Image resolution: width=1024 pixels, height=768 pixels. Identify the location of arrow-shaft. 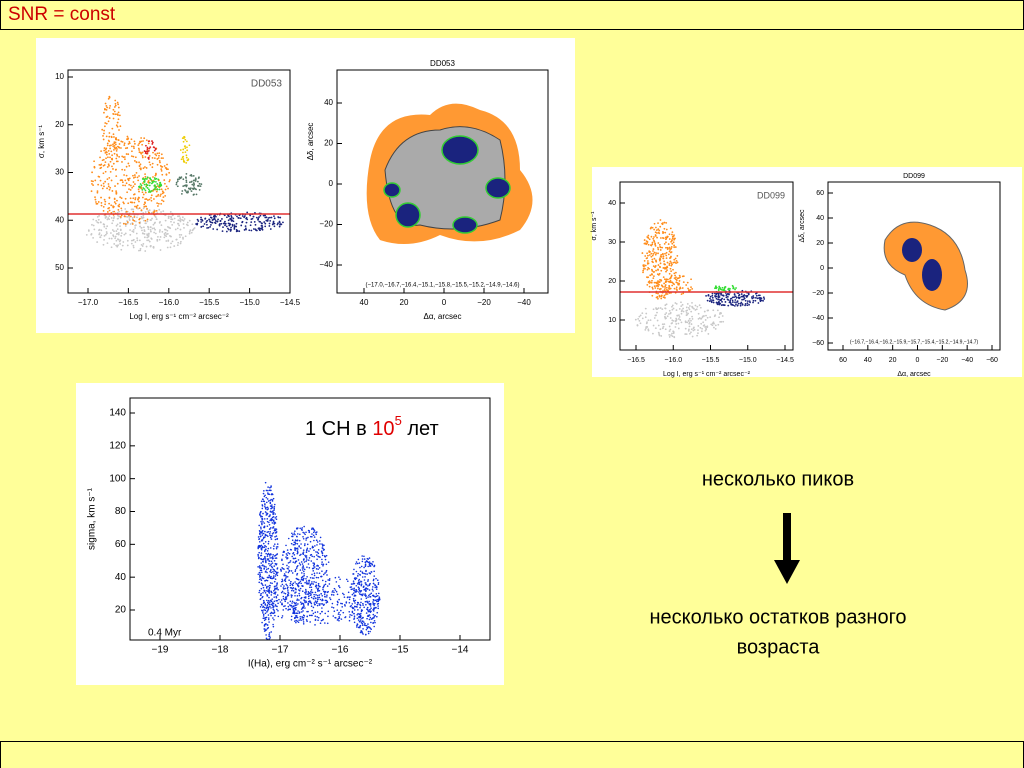
(787, 538).